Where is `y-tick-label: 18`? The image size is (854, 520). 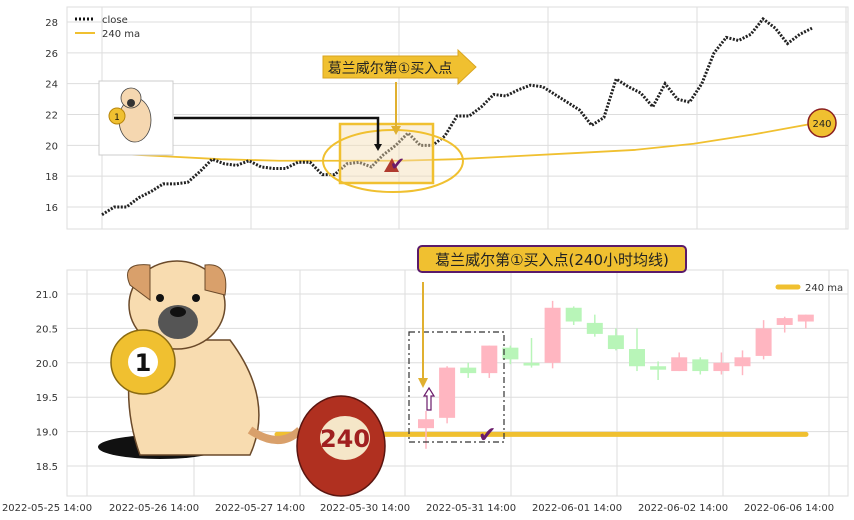
y-tick-label: 18 is located at coordinates (51, 177).